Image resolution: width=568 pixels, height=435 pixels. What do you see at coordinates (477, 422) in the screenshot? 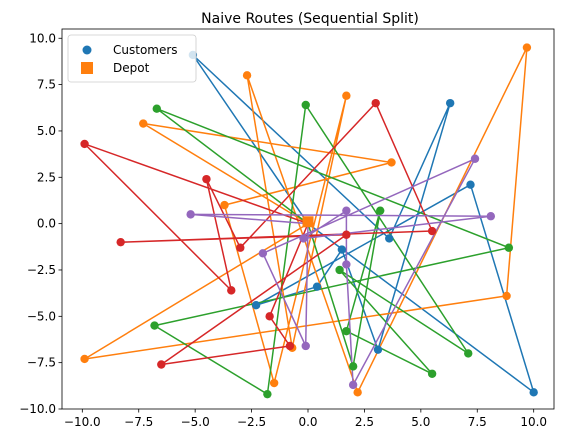
I see `x-tick-label: 7.5` at bounding box center [477, 422].